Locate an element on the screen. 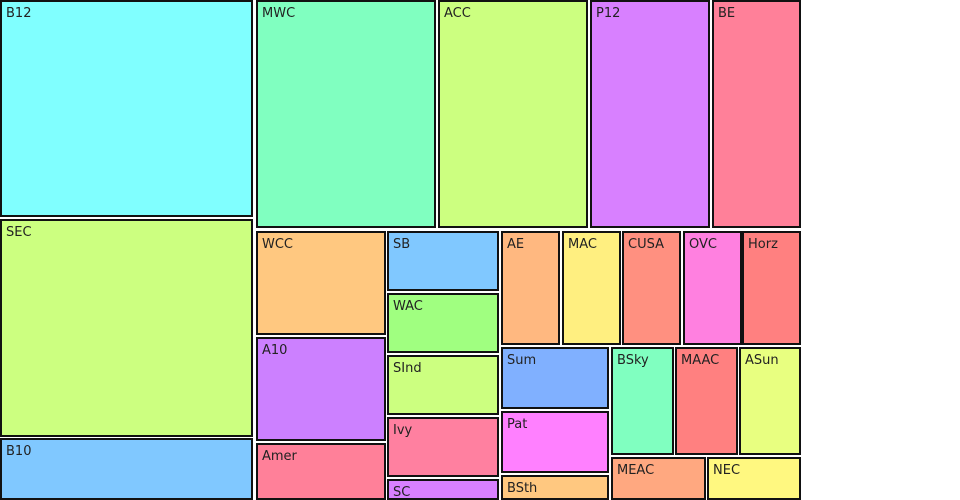 The height and width of the screenshot is (500, 960). treemap-tile-label: CUSA is located at coordinates (646, 244).